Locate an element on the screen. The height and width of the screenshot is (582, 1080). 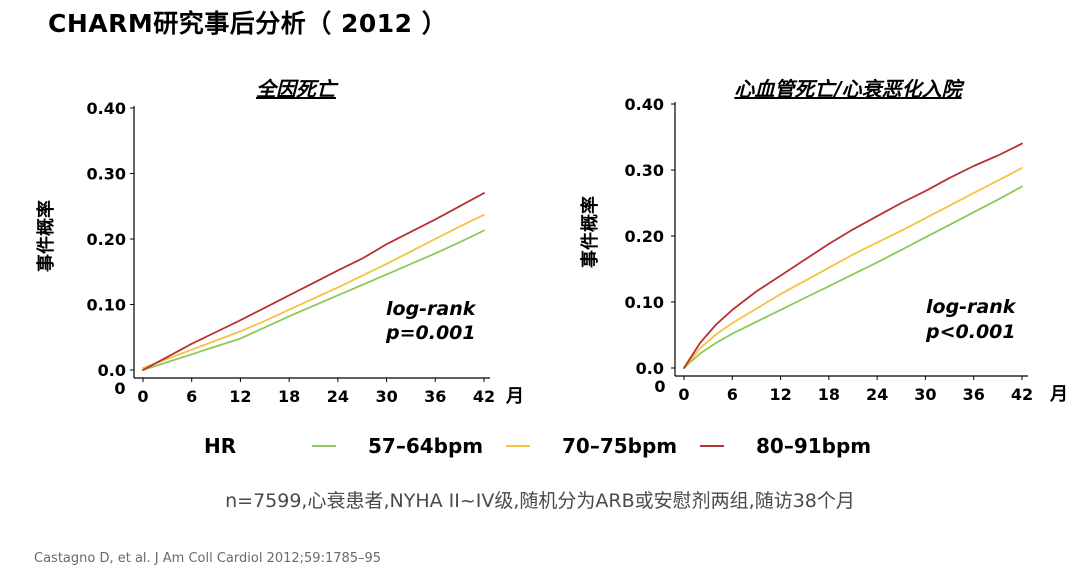
annotation-p-value: p<0.001 is located at coordinates (970, 332).